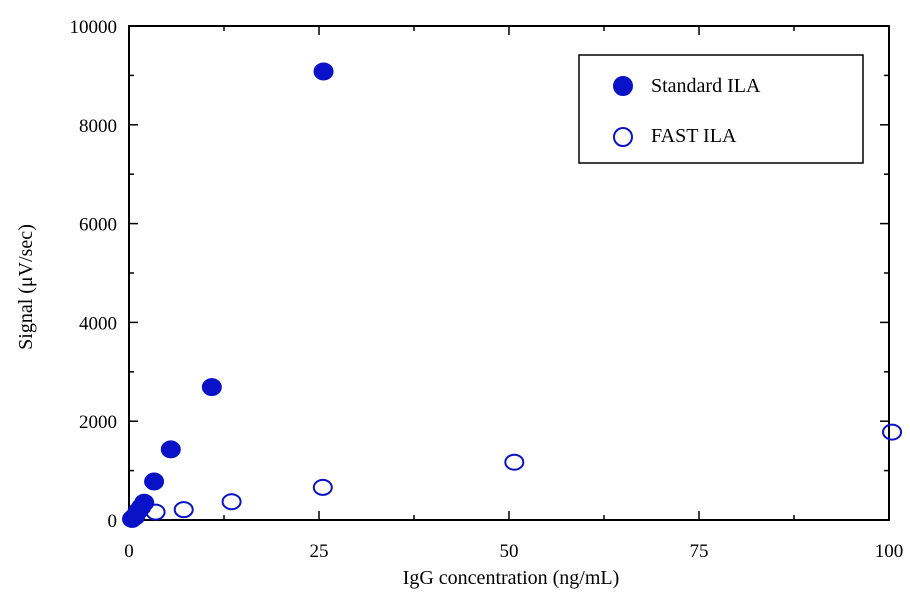 The image size is (910, 592). Describe the element at coordinates (694, 136) in the screenshot. I see `legend-label-fast-ila: FAST ILA` at that location.